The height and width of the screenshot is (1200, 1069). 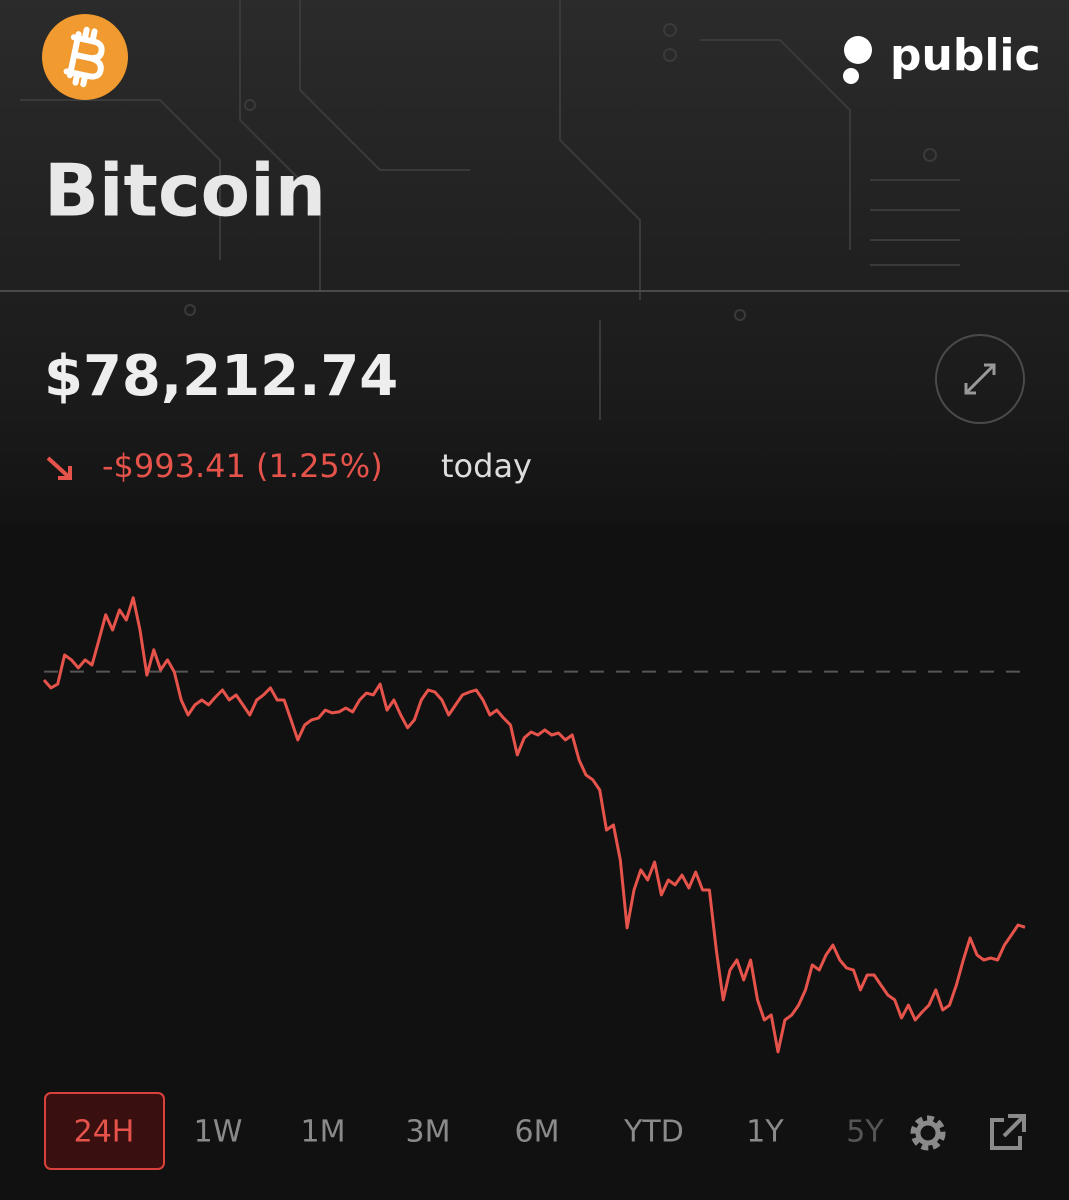 I want to click on price-change: -$993.41 (1.25%), so click(x=242, y=466).